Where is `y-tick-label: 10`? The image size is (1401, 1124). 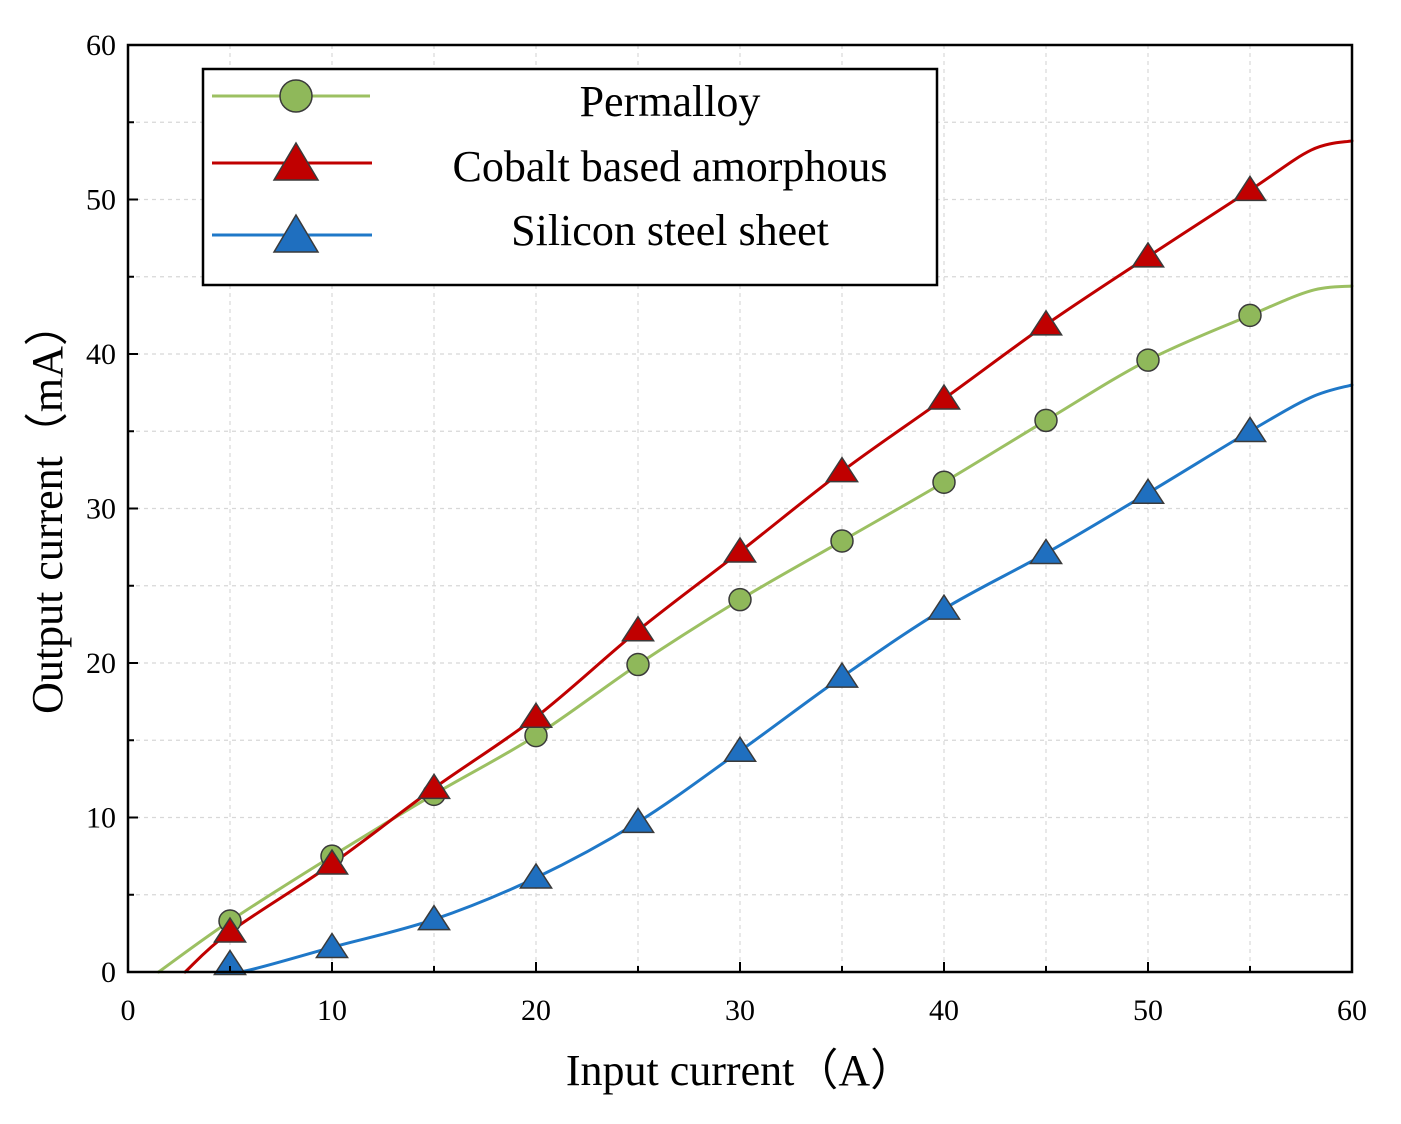
y-tick-label: 10 is located at coordinates (101, 818).